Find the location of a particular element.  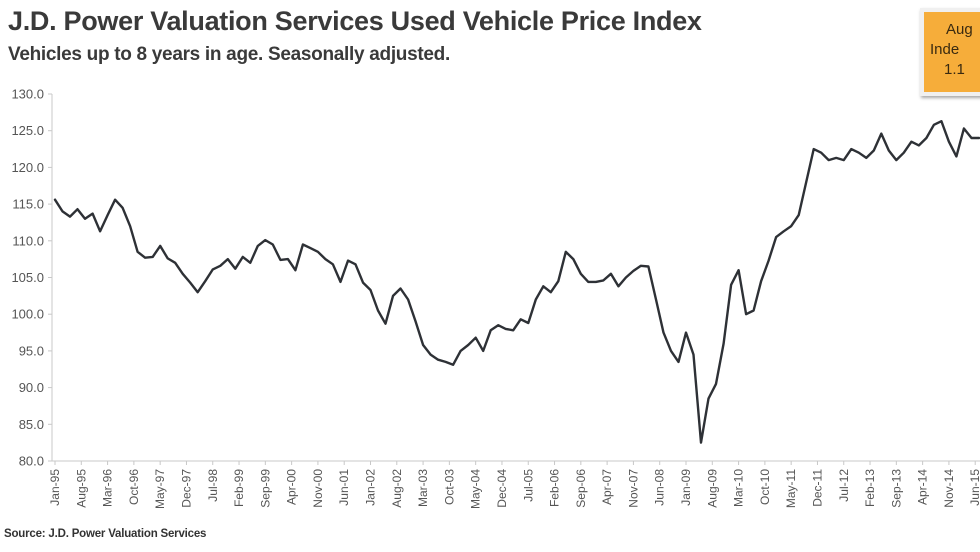

x-tick-label: May-04 is located at coordinates (476, 489).